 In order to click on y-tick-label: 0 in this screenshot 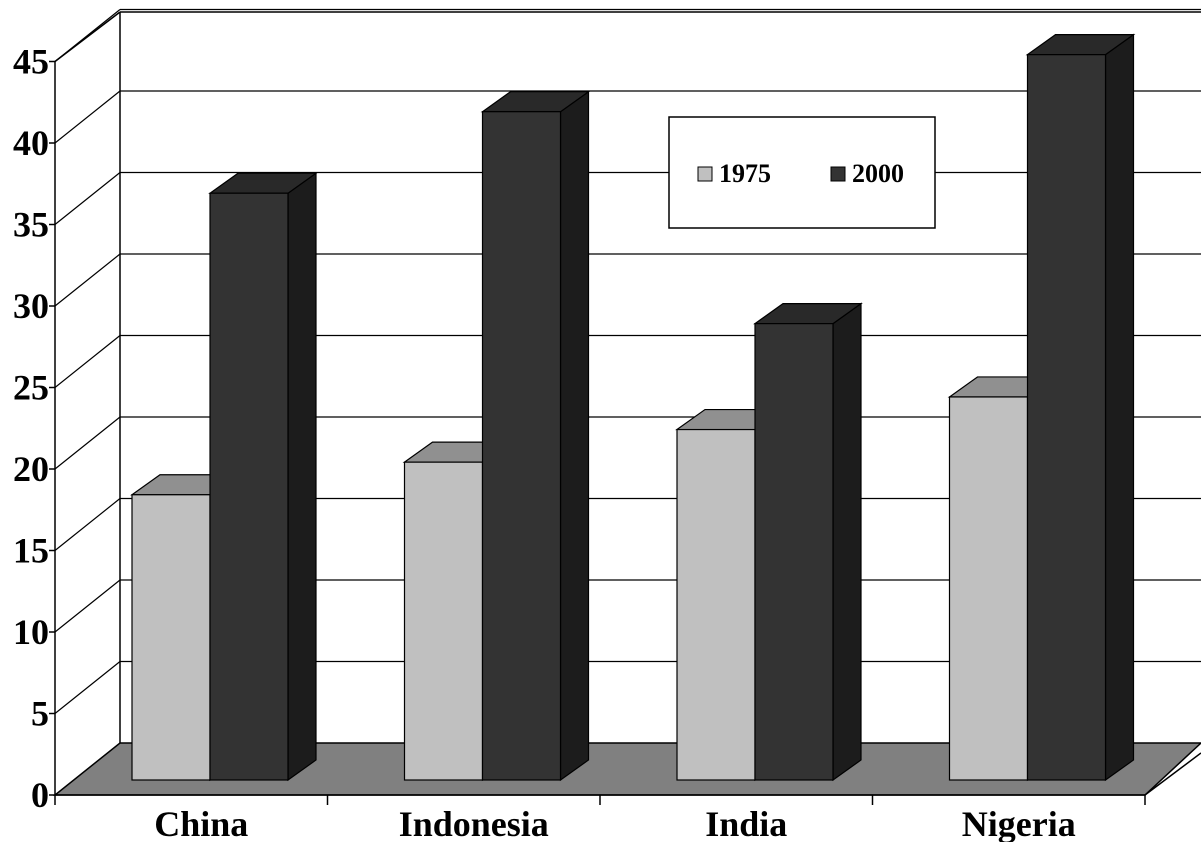, I will do `click(40, 795)`.